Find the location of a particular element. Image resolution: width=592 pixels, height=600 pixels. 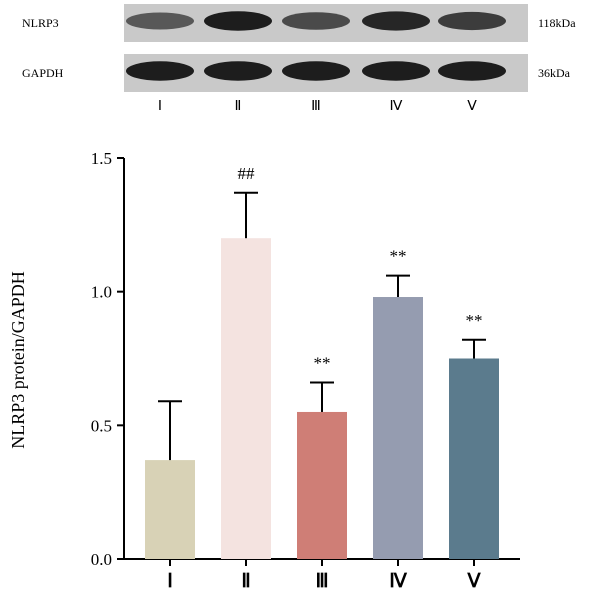

y-tick-label: 1.5 is located at coordinates (101, 158).